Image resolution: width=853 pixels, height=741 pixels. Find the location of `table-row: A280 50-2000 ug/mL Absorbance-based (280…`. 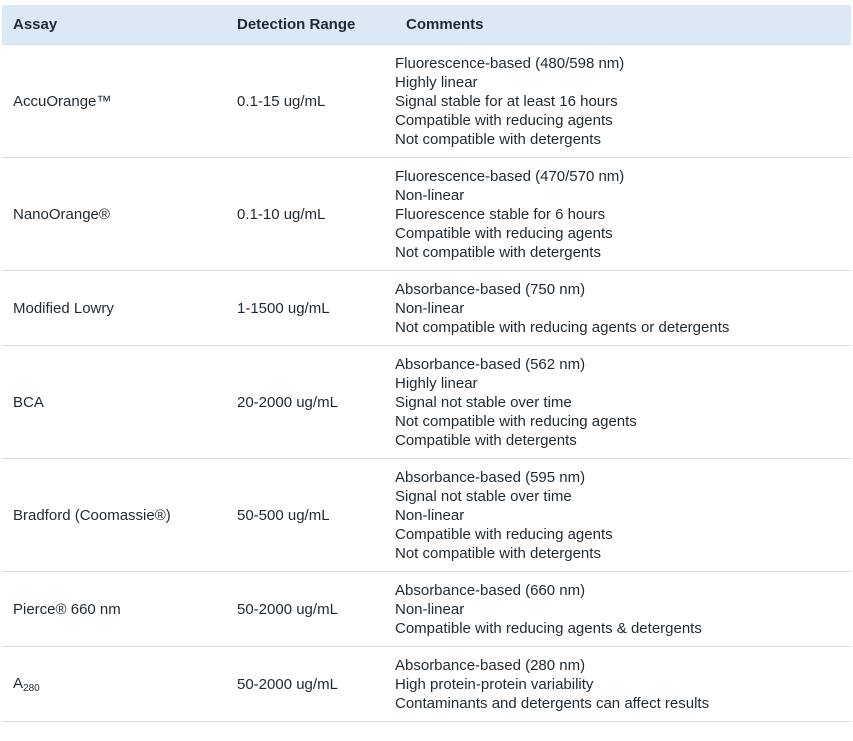

table-row: A280 50-2000 ug/mL Absorbance-based (280… is located at coordinates (426, 684).